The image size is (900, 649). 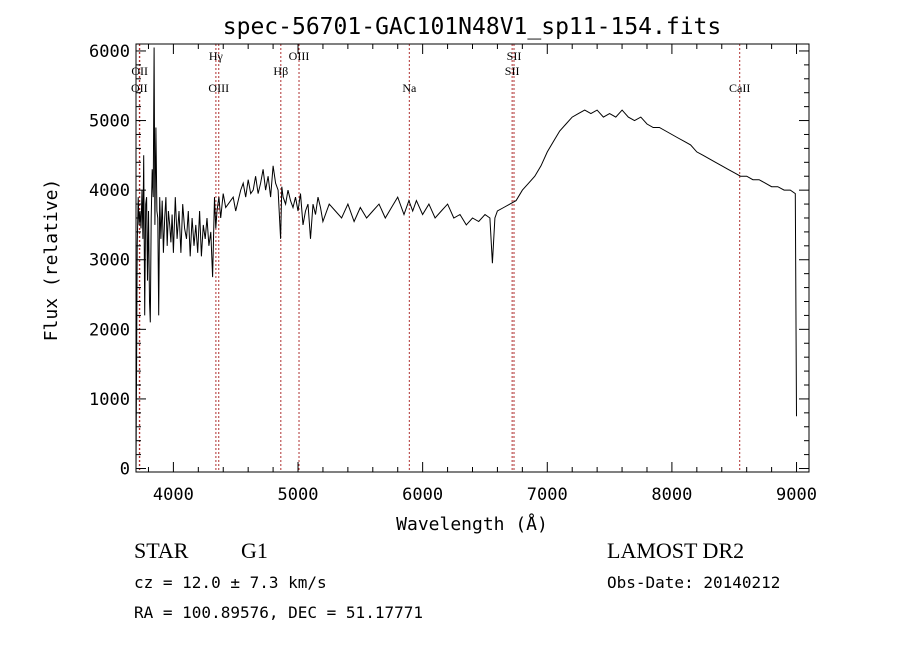 What do you see at coordinates (409, 88) in the screenshot?
I see `line-label-6: Na` at bounding box center [409, 88].